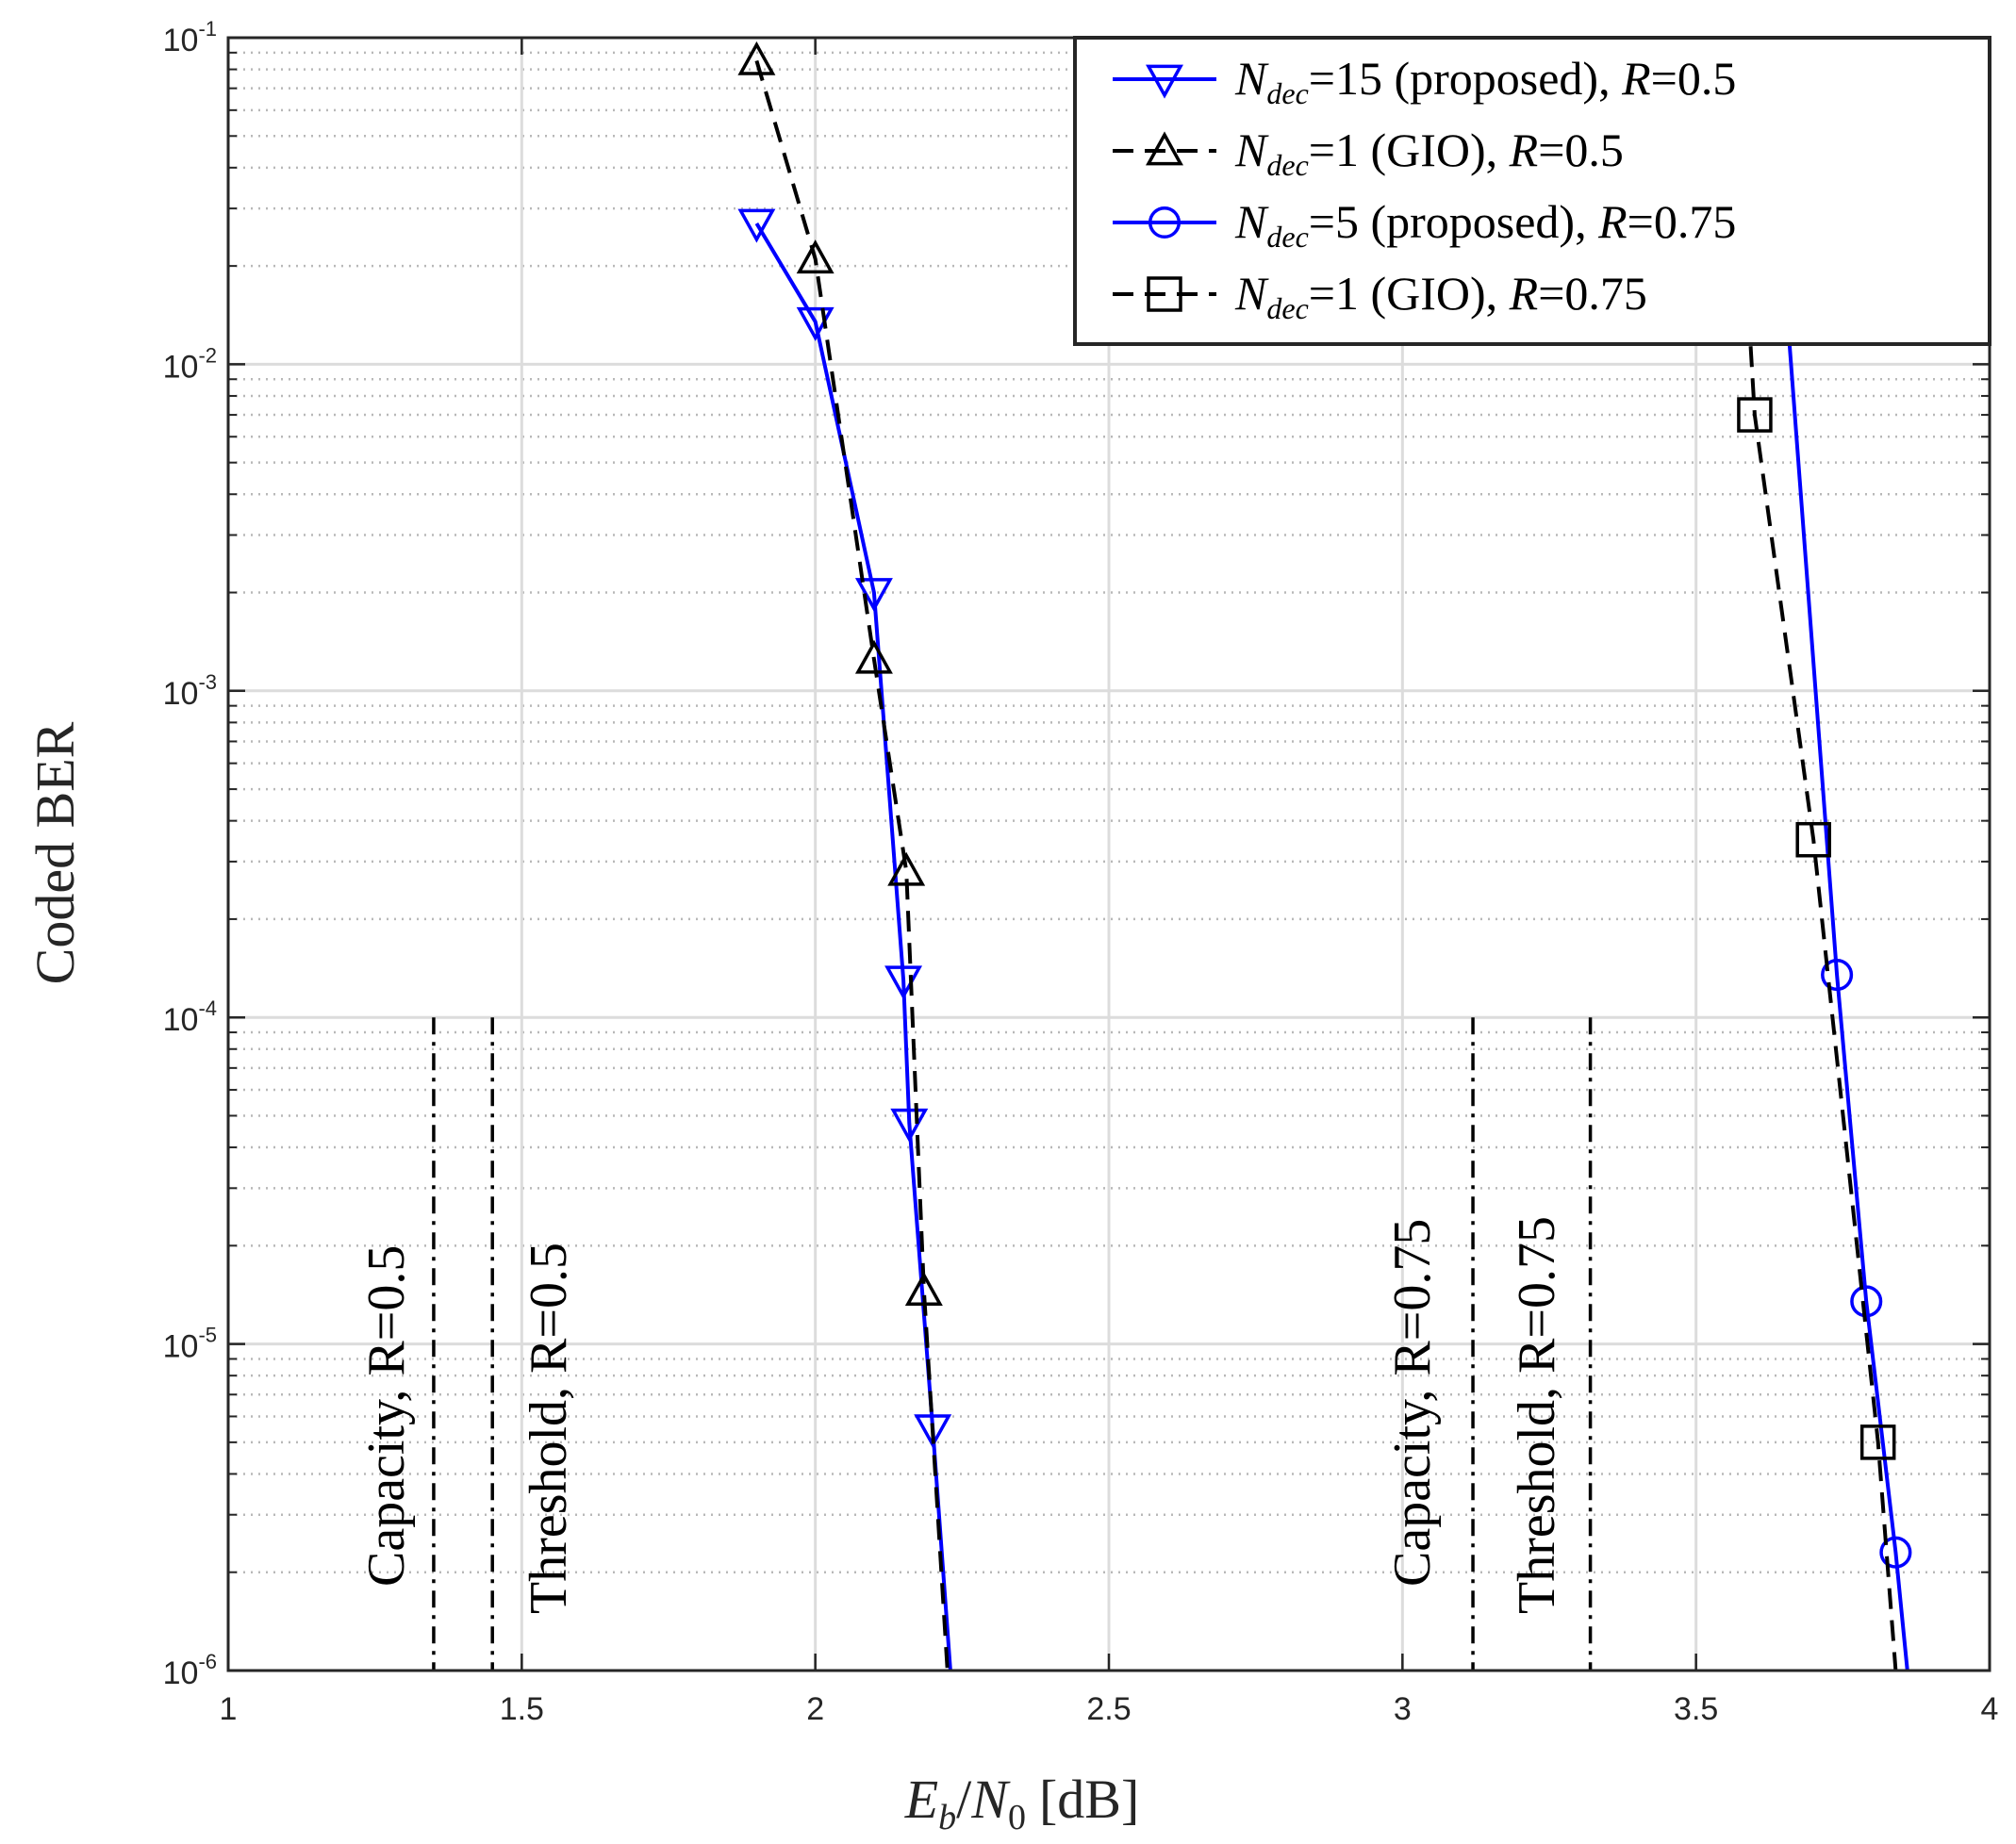 The height and width of the screenshot is (1844, 2016). Describe the element at coordinates (1696, 1709) in the screenshot. I see `x-tick-label: 3.5` at that location.